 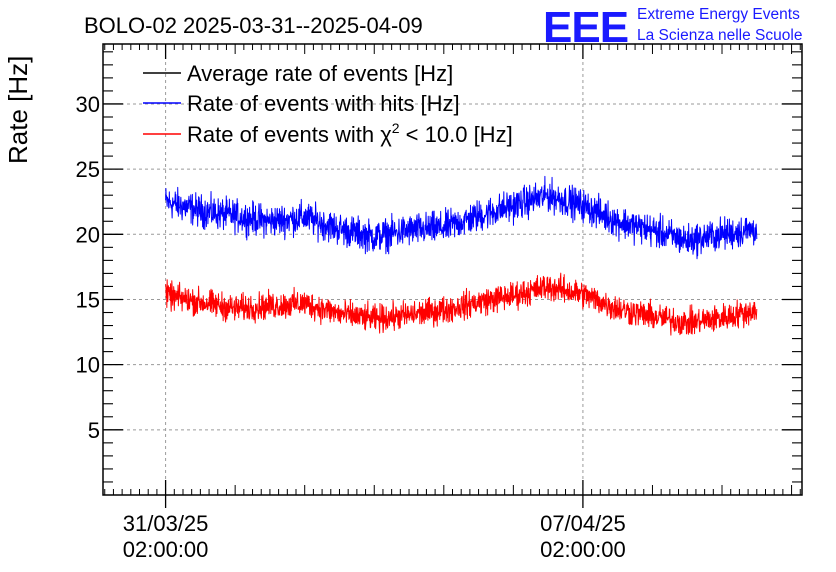 I want to click on y-tick-label: 5, so click(x=94, y=430).